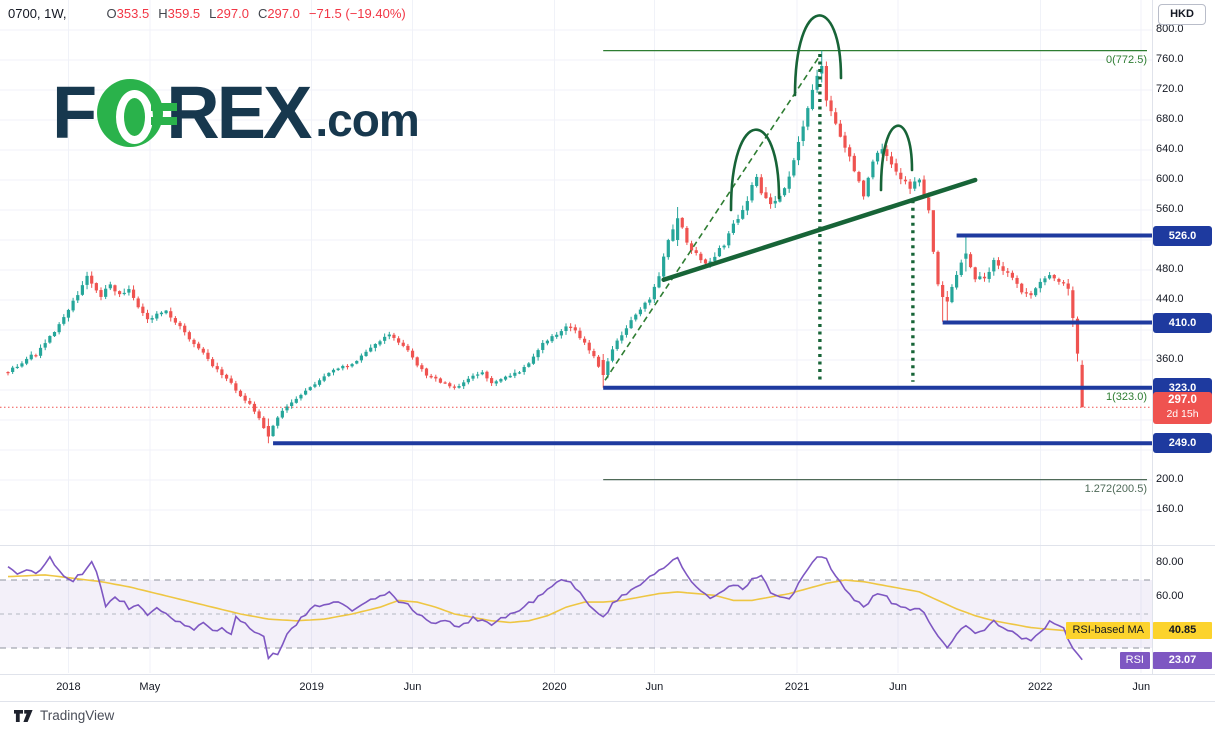 The image size is (1215, 735). I want to click on dashed-trend-guide, so click(712, 218).